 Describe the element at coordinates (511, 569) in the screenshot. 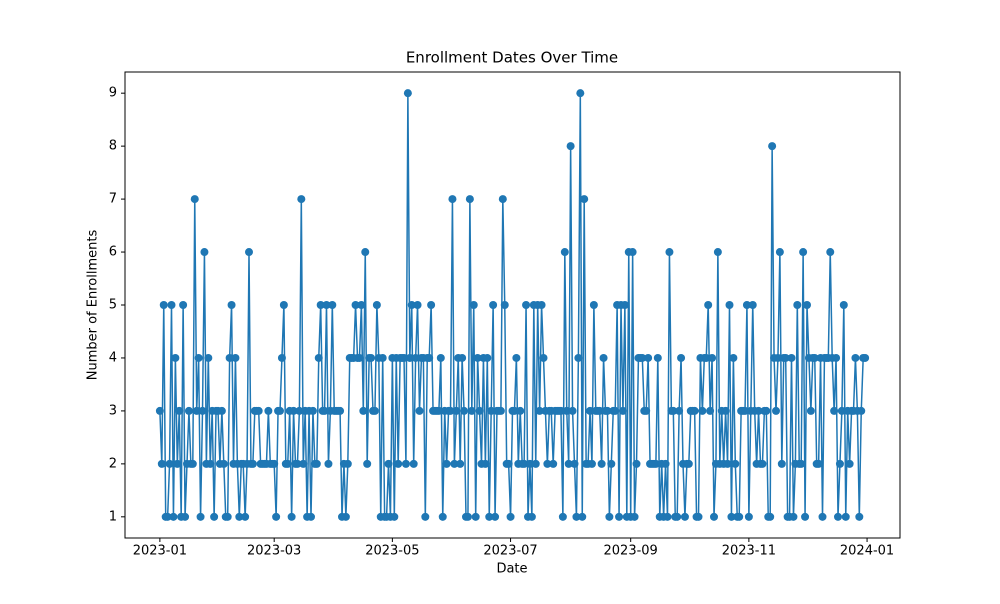

I see `x-axis-label: Date` at that location.